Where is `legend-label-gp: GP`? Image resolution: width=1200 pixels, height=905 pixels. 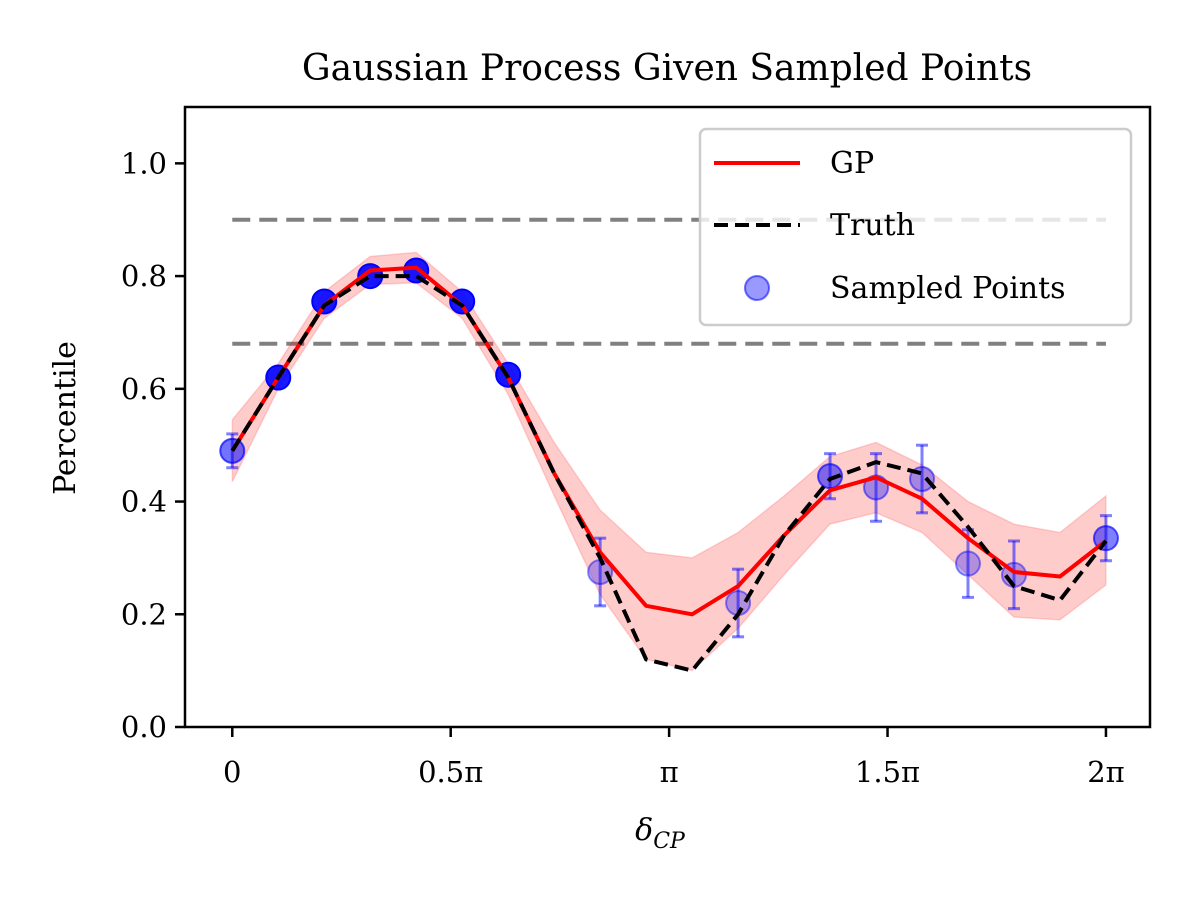
legend-label-gp: GP is located at coordinates (852, 163).